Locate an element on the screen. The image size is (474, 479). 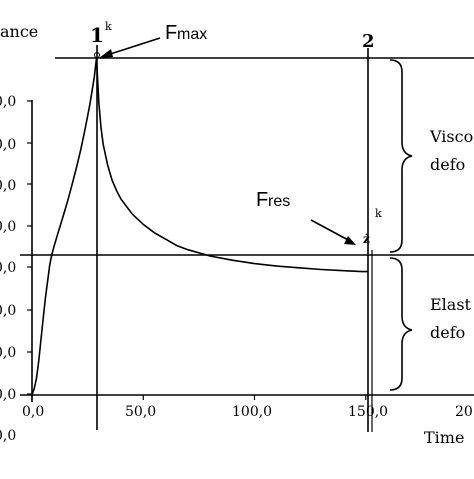
point-2-superscript: k is located at coordinates (378, 213).